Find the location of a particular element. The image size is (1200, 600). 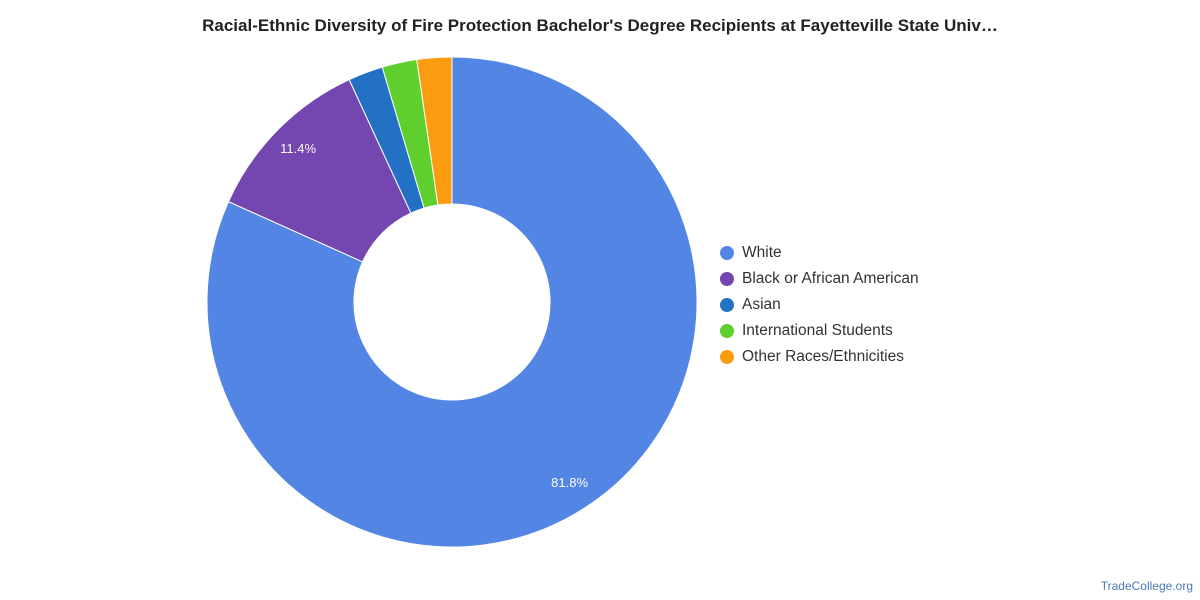

legend-label: International Students is located at coordinates (817, 330).